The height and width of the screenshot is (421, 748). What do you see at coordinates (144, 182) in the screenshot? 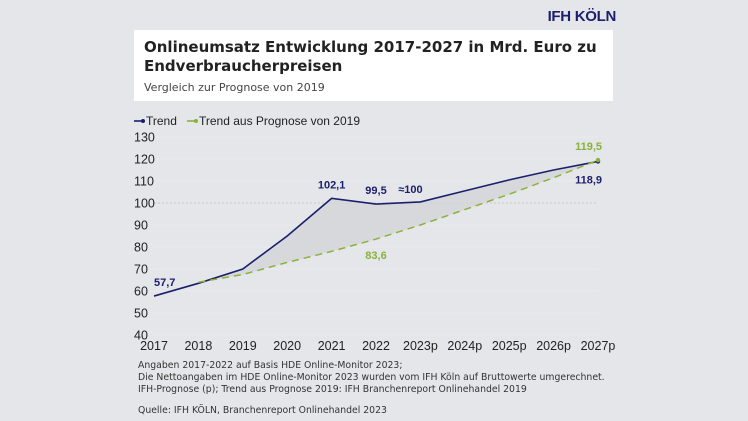
I see `y-tick-label: 110` at bounding box center [144, 182].